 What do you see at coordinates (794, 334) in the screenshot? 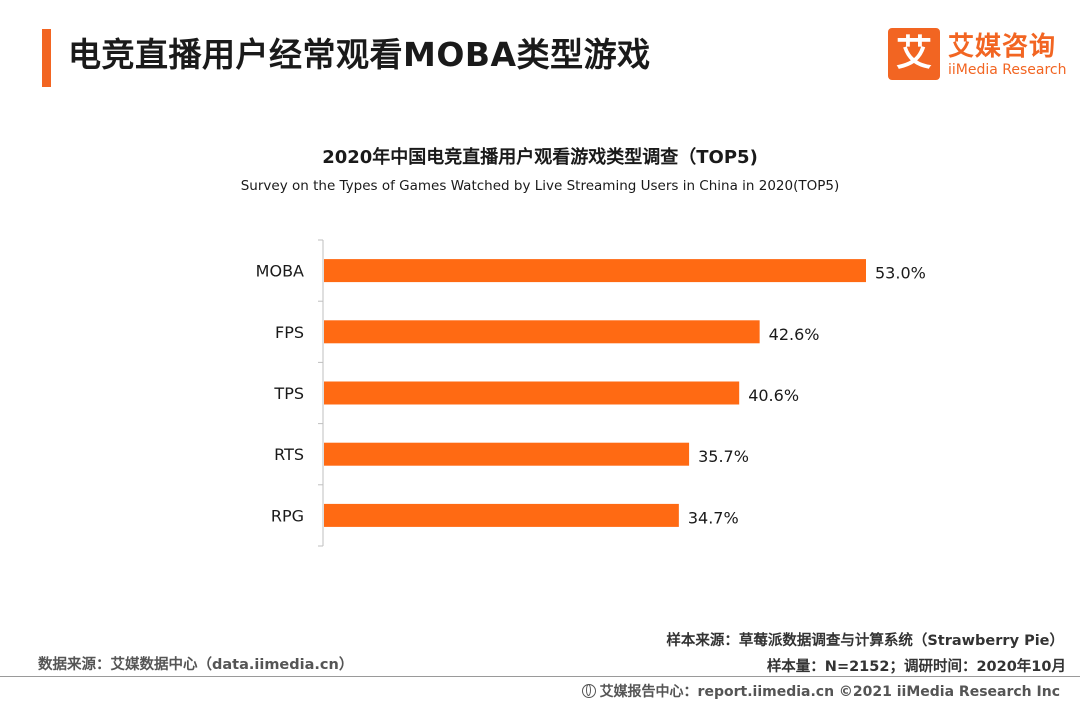
I see `value-label: 42.6%` at bounding box center [794, 334].